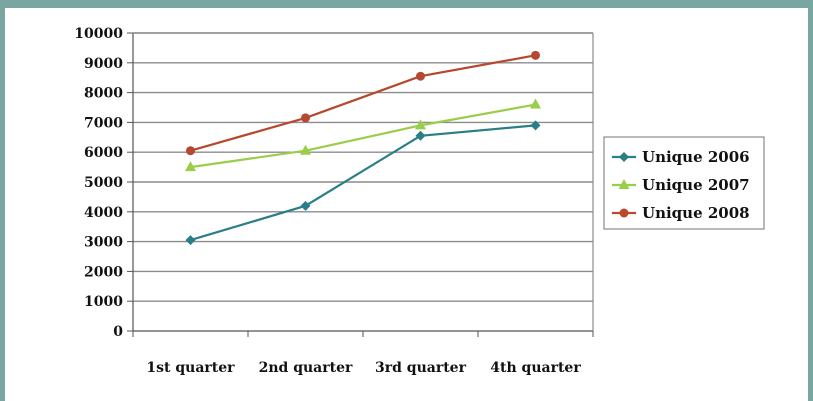 The width and height of the screenshot is (813, 401). Describe the element at coordinates (190, 368) in the screenshot. I see `x-tick-label: 1st quarter` at that location.